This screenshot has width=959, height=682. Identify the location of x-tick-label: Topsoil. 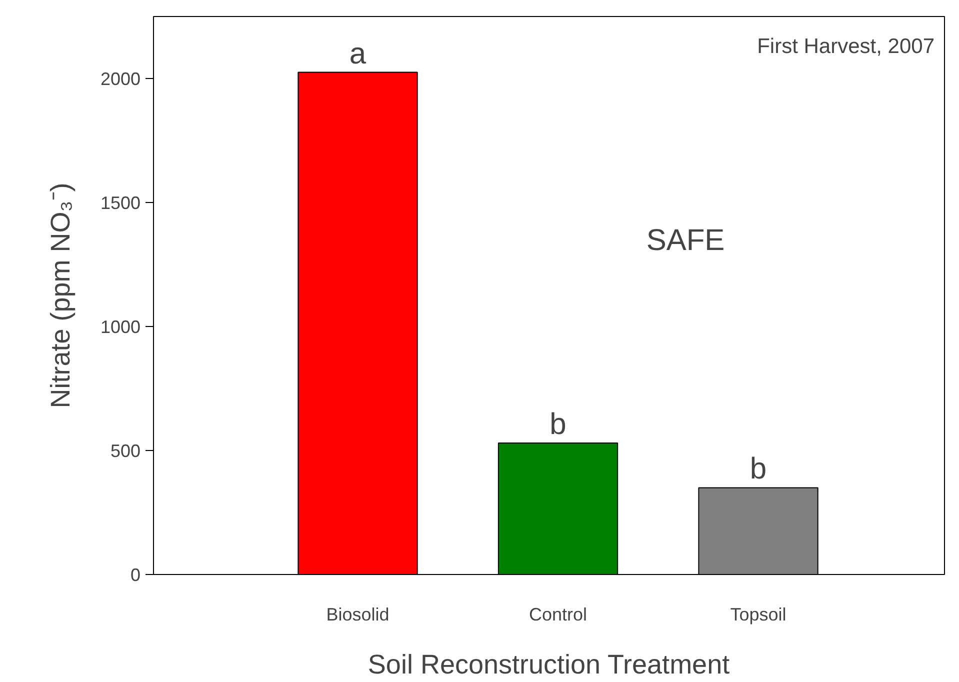
(758, 614).